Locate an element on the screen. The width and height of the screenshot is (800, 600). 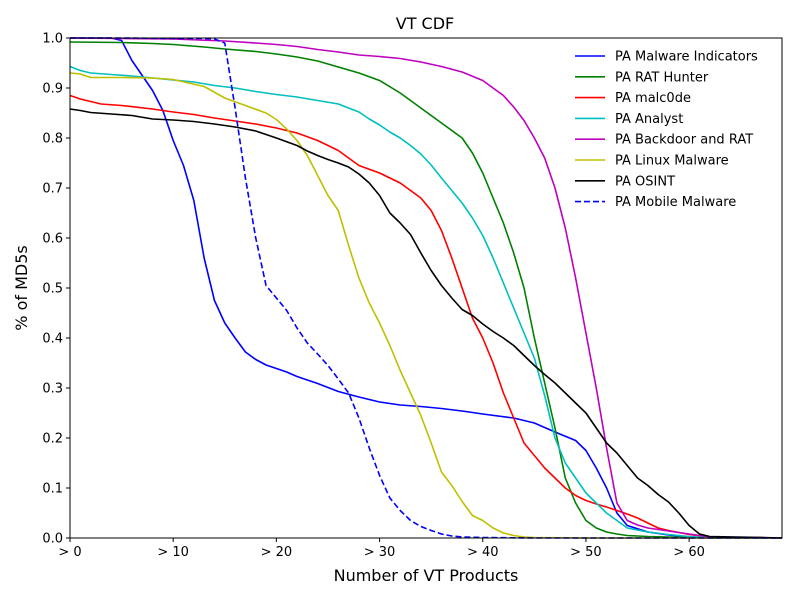
y-tick-label-3: 0.3 is located at coordinates (52, 389).